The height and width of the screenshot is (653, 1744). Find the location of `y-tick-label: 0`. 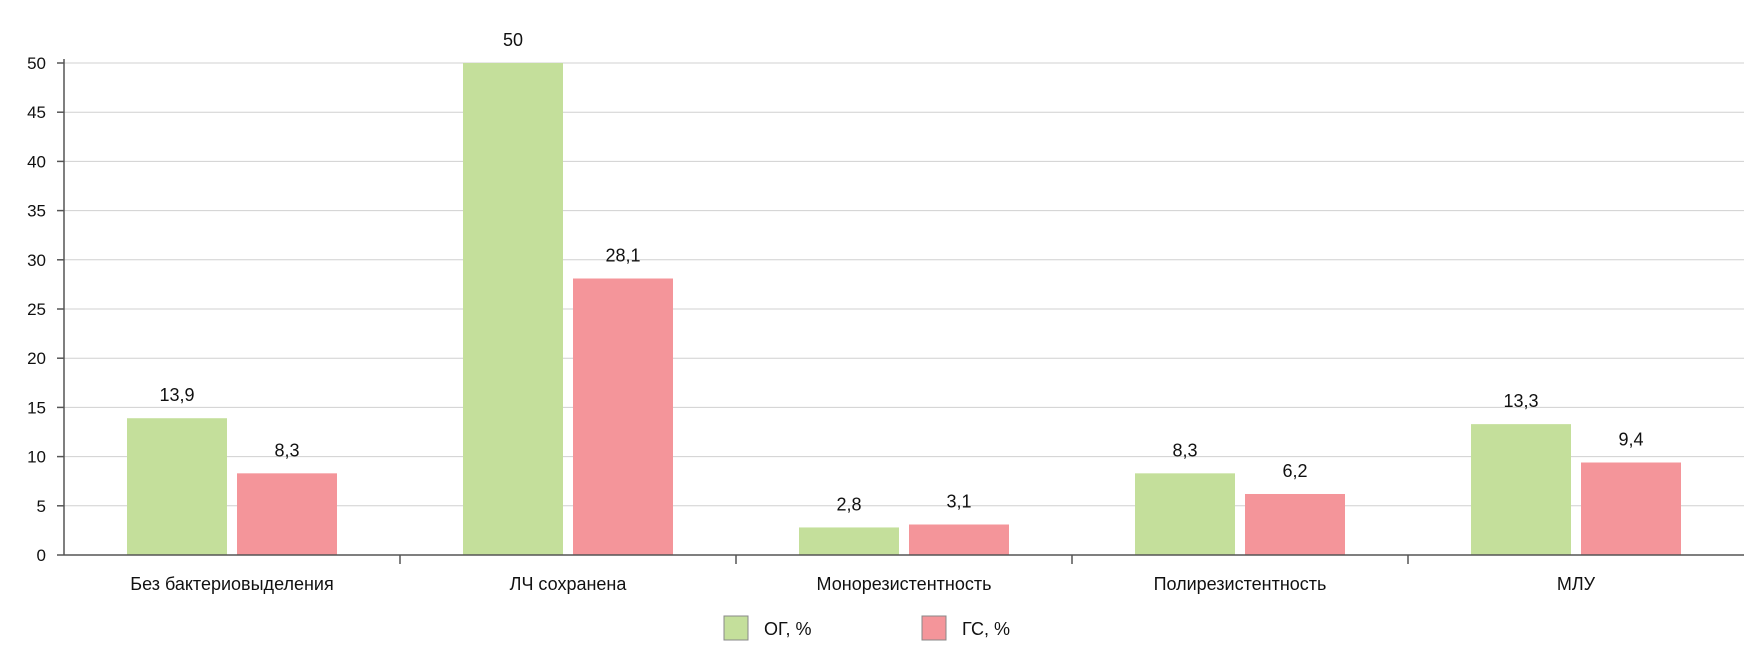

y-tick-label: 0 is located at coordinates (41, 555).